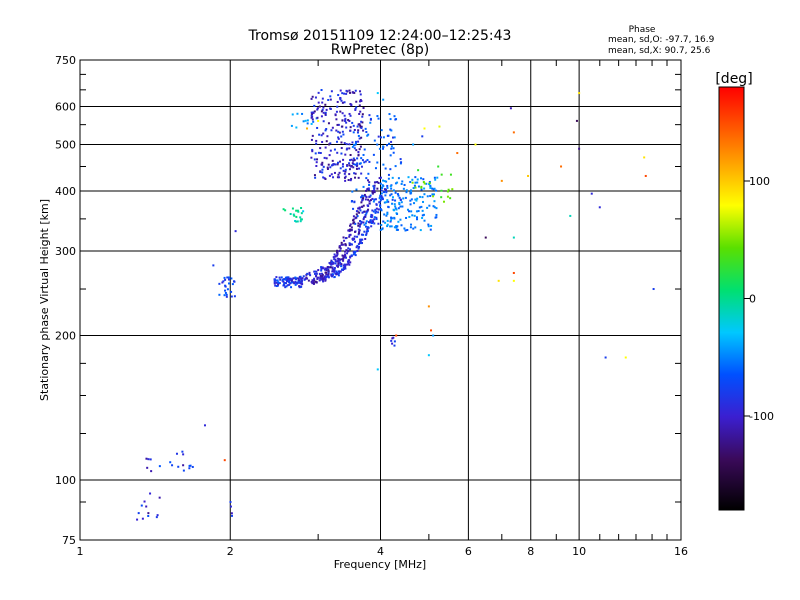  Describe the element at coordinates (380, 564) in the screenshot. I see `x-axis-label: Frequency [MHz]` at that location.